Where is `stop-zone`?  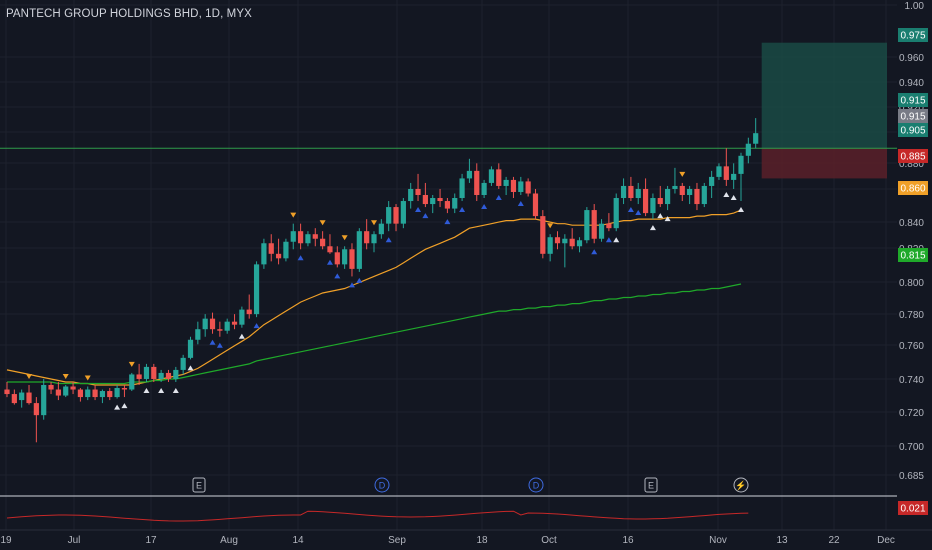 stop-zone is located at coordinates (824, 163).